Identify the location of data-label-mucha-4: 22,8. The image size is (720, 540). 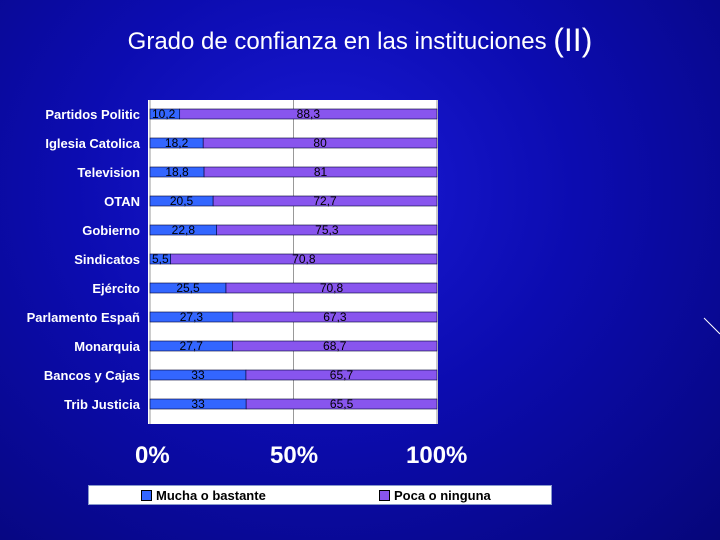
(184, 230).